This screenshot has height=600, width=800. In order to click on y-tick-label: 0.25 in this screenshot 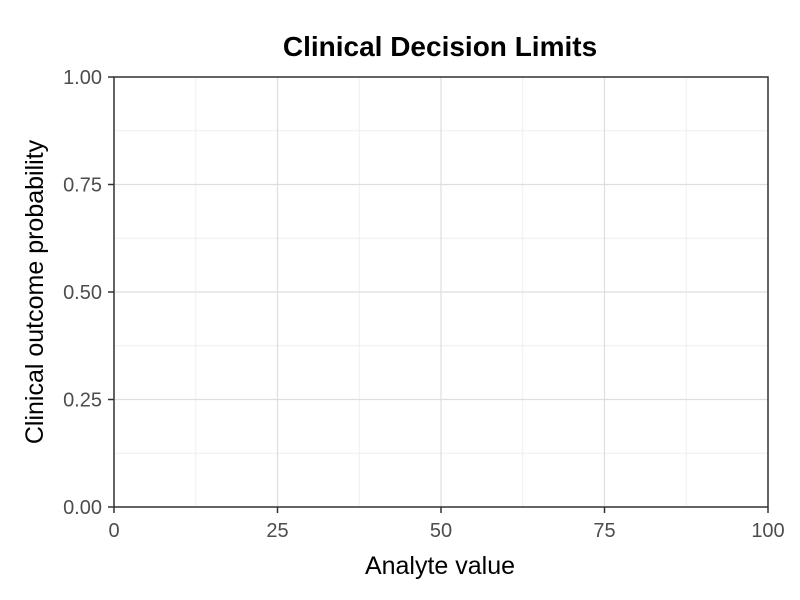, I will do `click(82, 401)`.